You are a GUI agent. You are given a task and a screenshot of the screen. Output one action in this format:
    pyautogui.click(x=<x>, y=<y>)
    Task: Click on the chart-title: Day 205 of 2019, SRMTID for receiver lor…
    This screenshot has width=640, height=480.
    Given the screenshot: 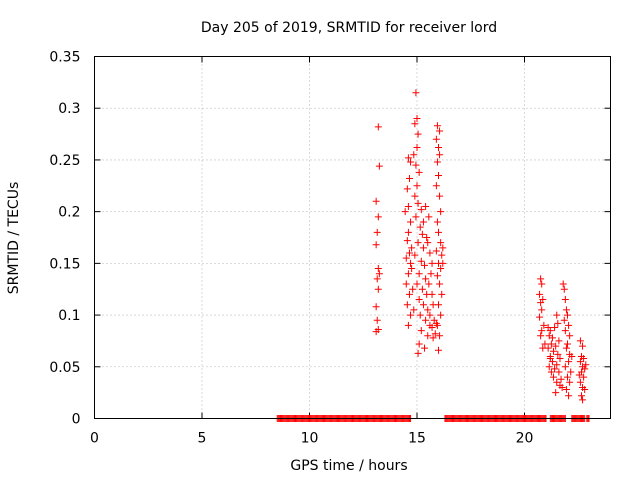 What is the action you would take?
    pyautogui.click(x=349, y=28)
    